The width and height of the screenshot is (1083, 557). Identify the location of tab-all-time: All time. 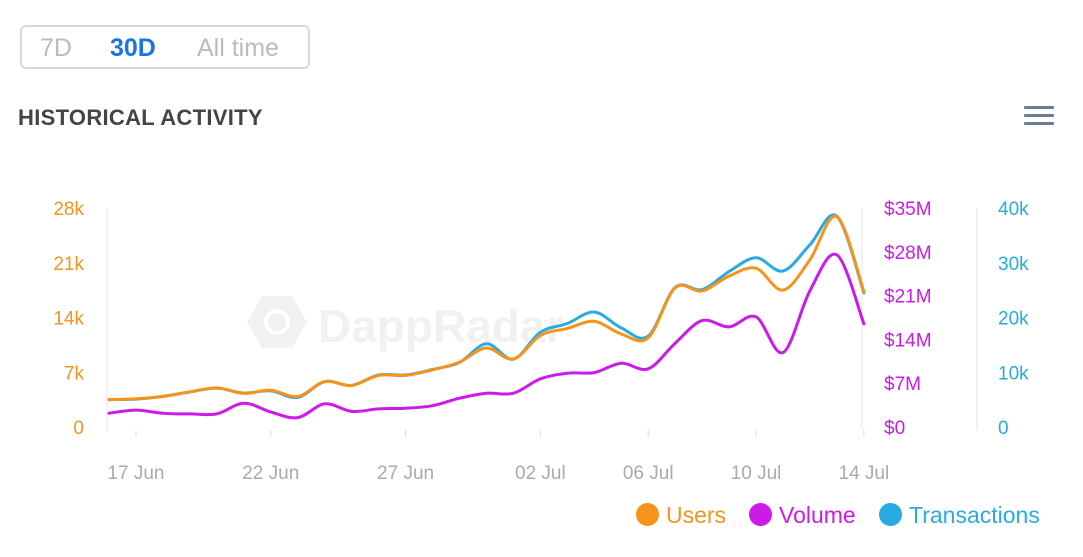
(238, 48).